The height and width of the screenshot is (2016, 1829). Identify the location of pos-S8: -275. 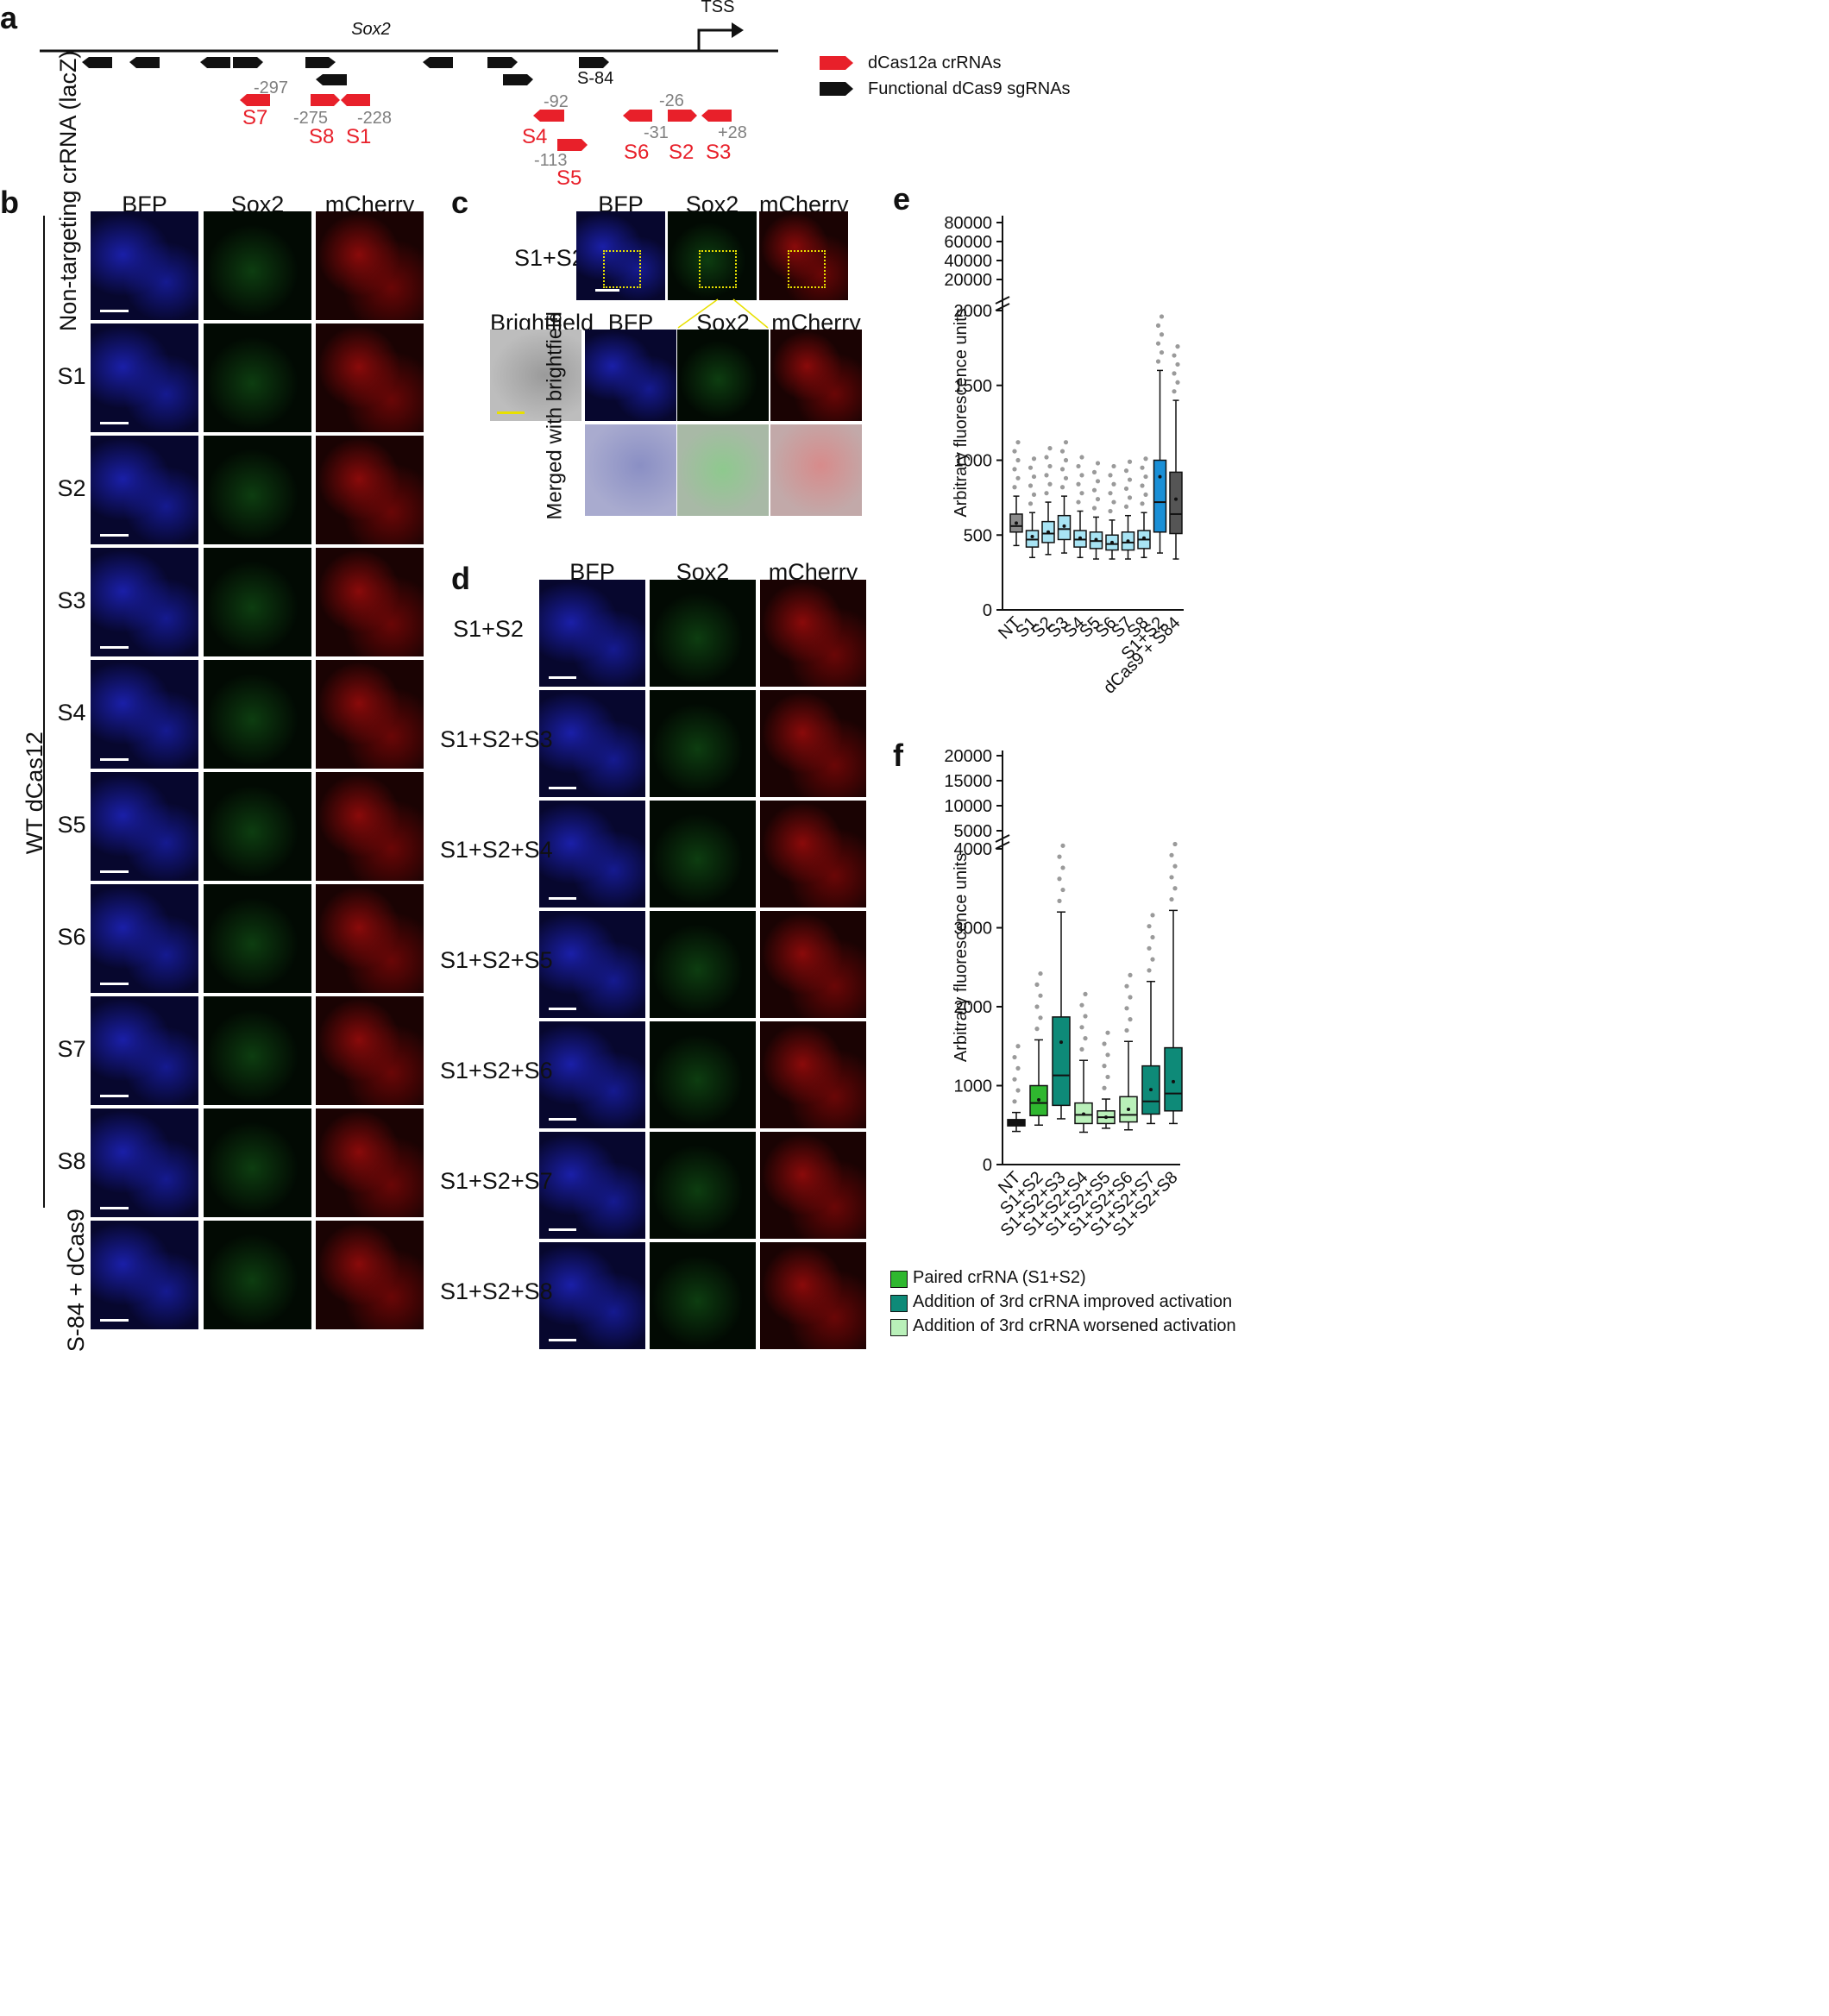
(310, 118).